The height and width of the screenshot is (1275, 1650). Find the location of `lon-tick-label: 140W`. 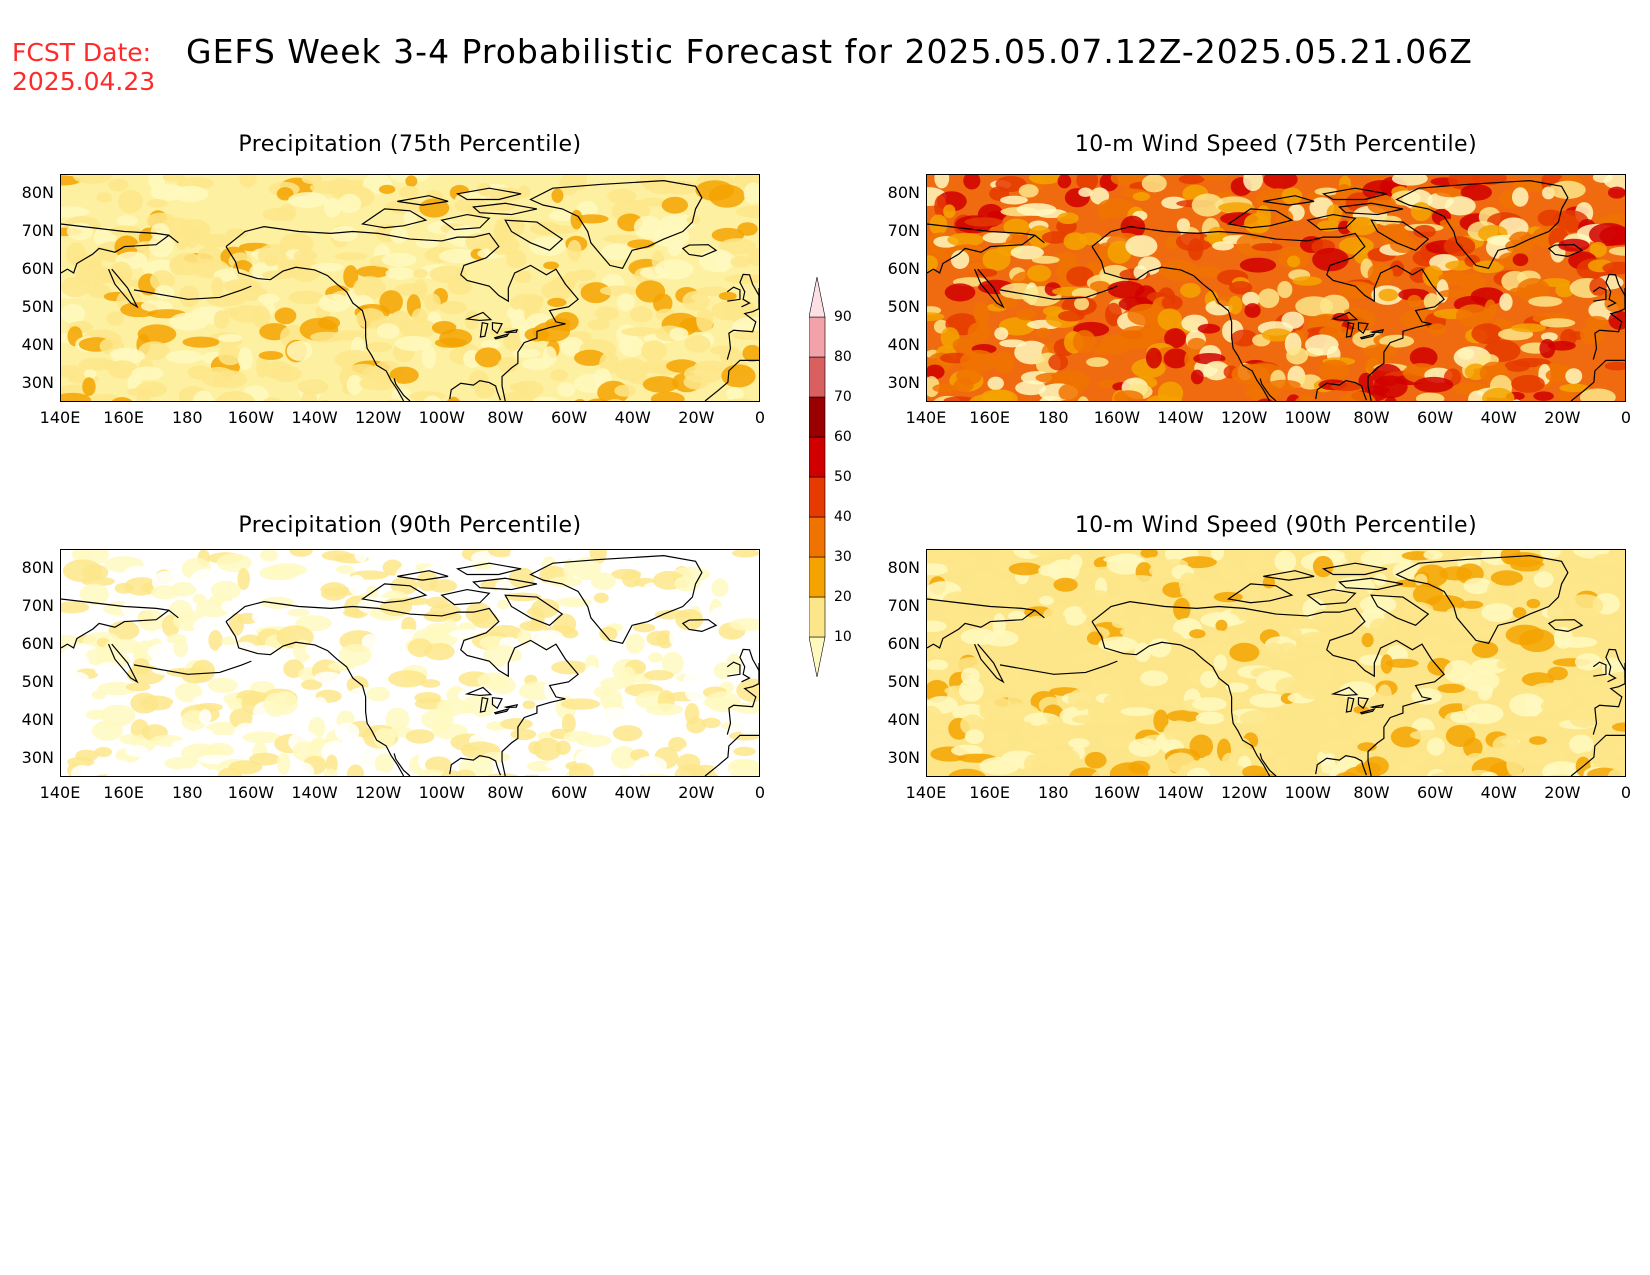

lon-tick-label: 140W is located at coordinates (314, 417).